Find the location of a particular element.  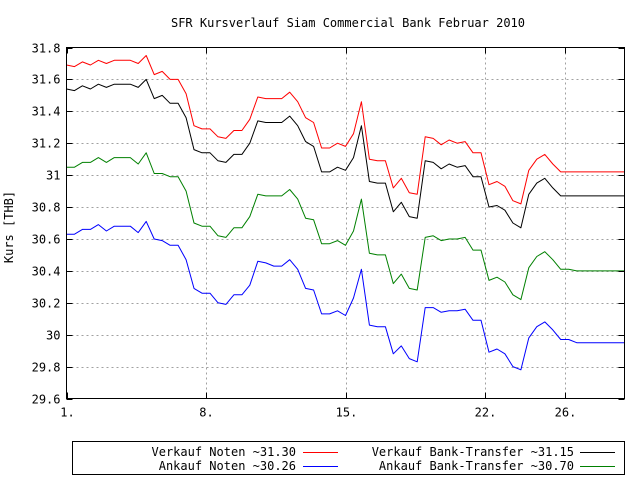

y-axis-label: Kurs [THB] is located at coordinates (9, 227).